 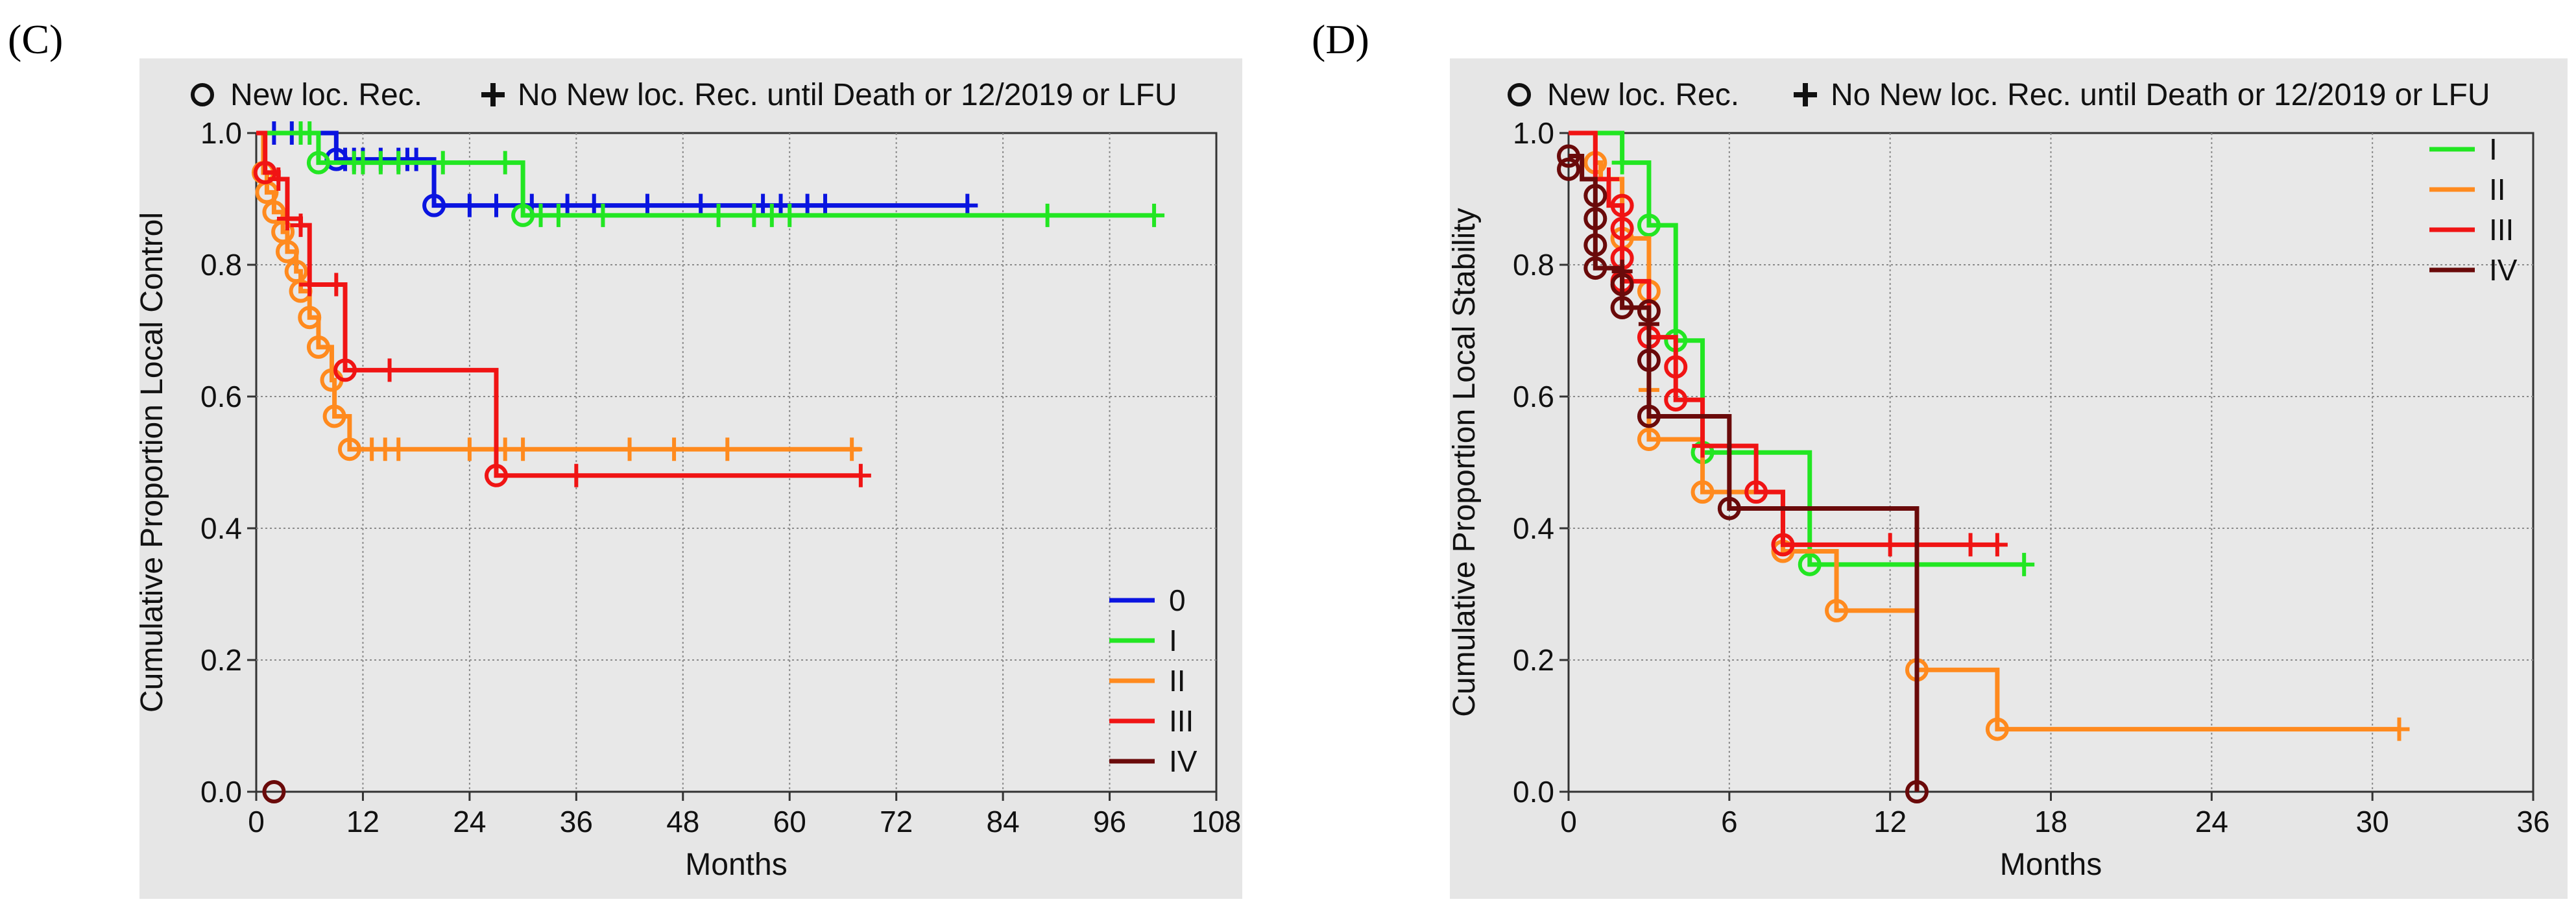 I want to click on x-tick-label: 48, so click(x=682, y=821).